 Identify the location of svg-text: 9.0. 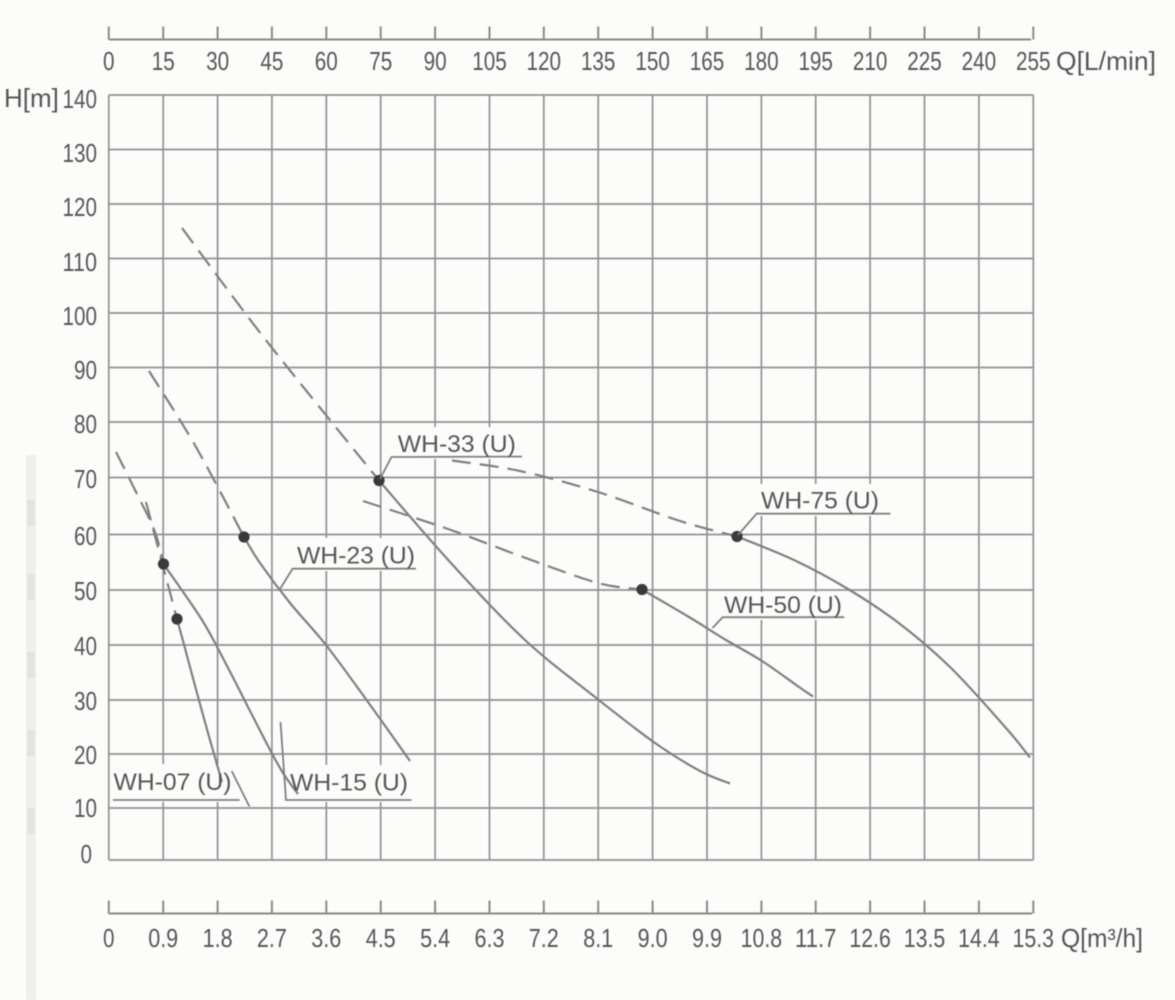
(653, 938).